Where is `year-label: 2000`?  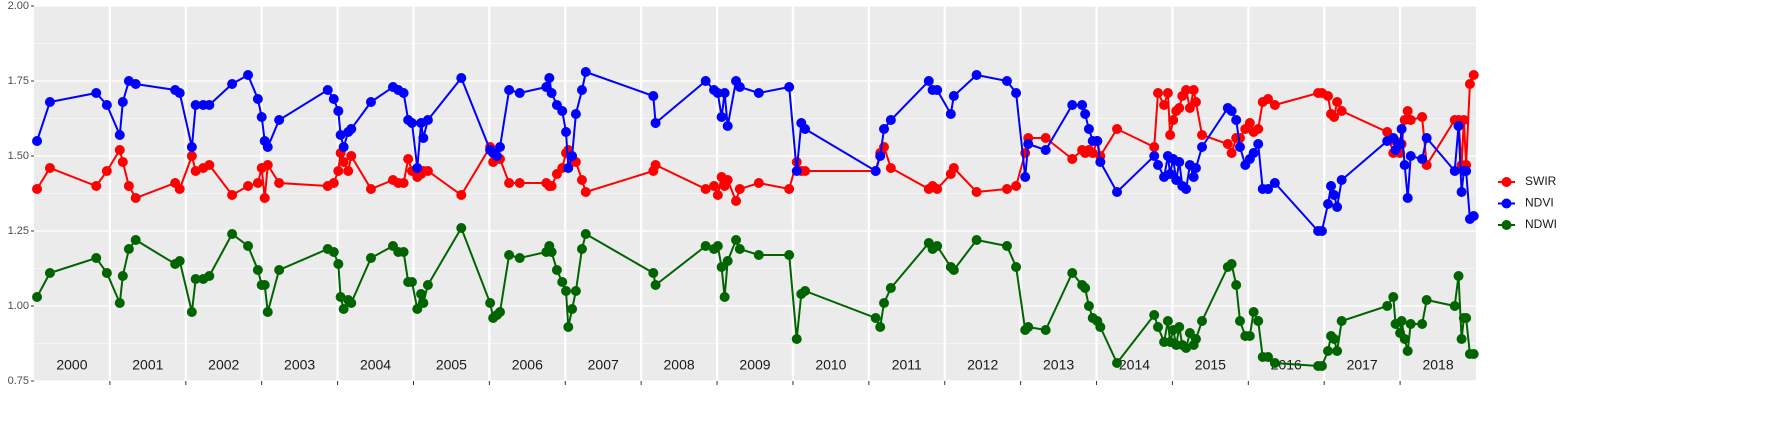
year-label: 2000 is located at coordinates (71, 365).